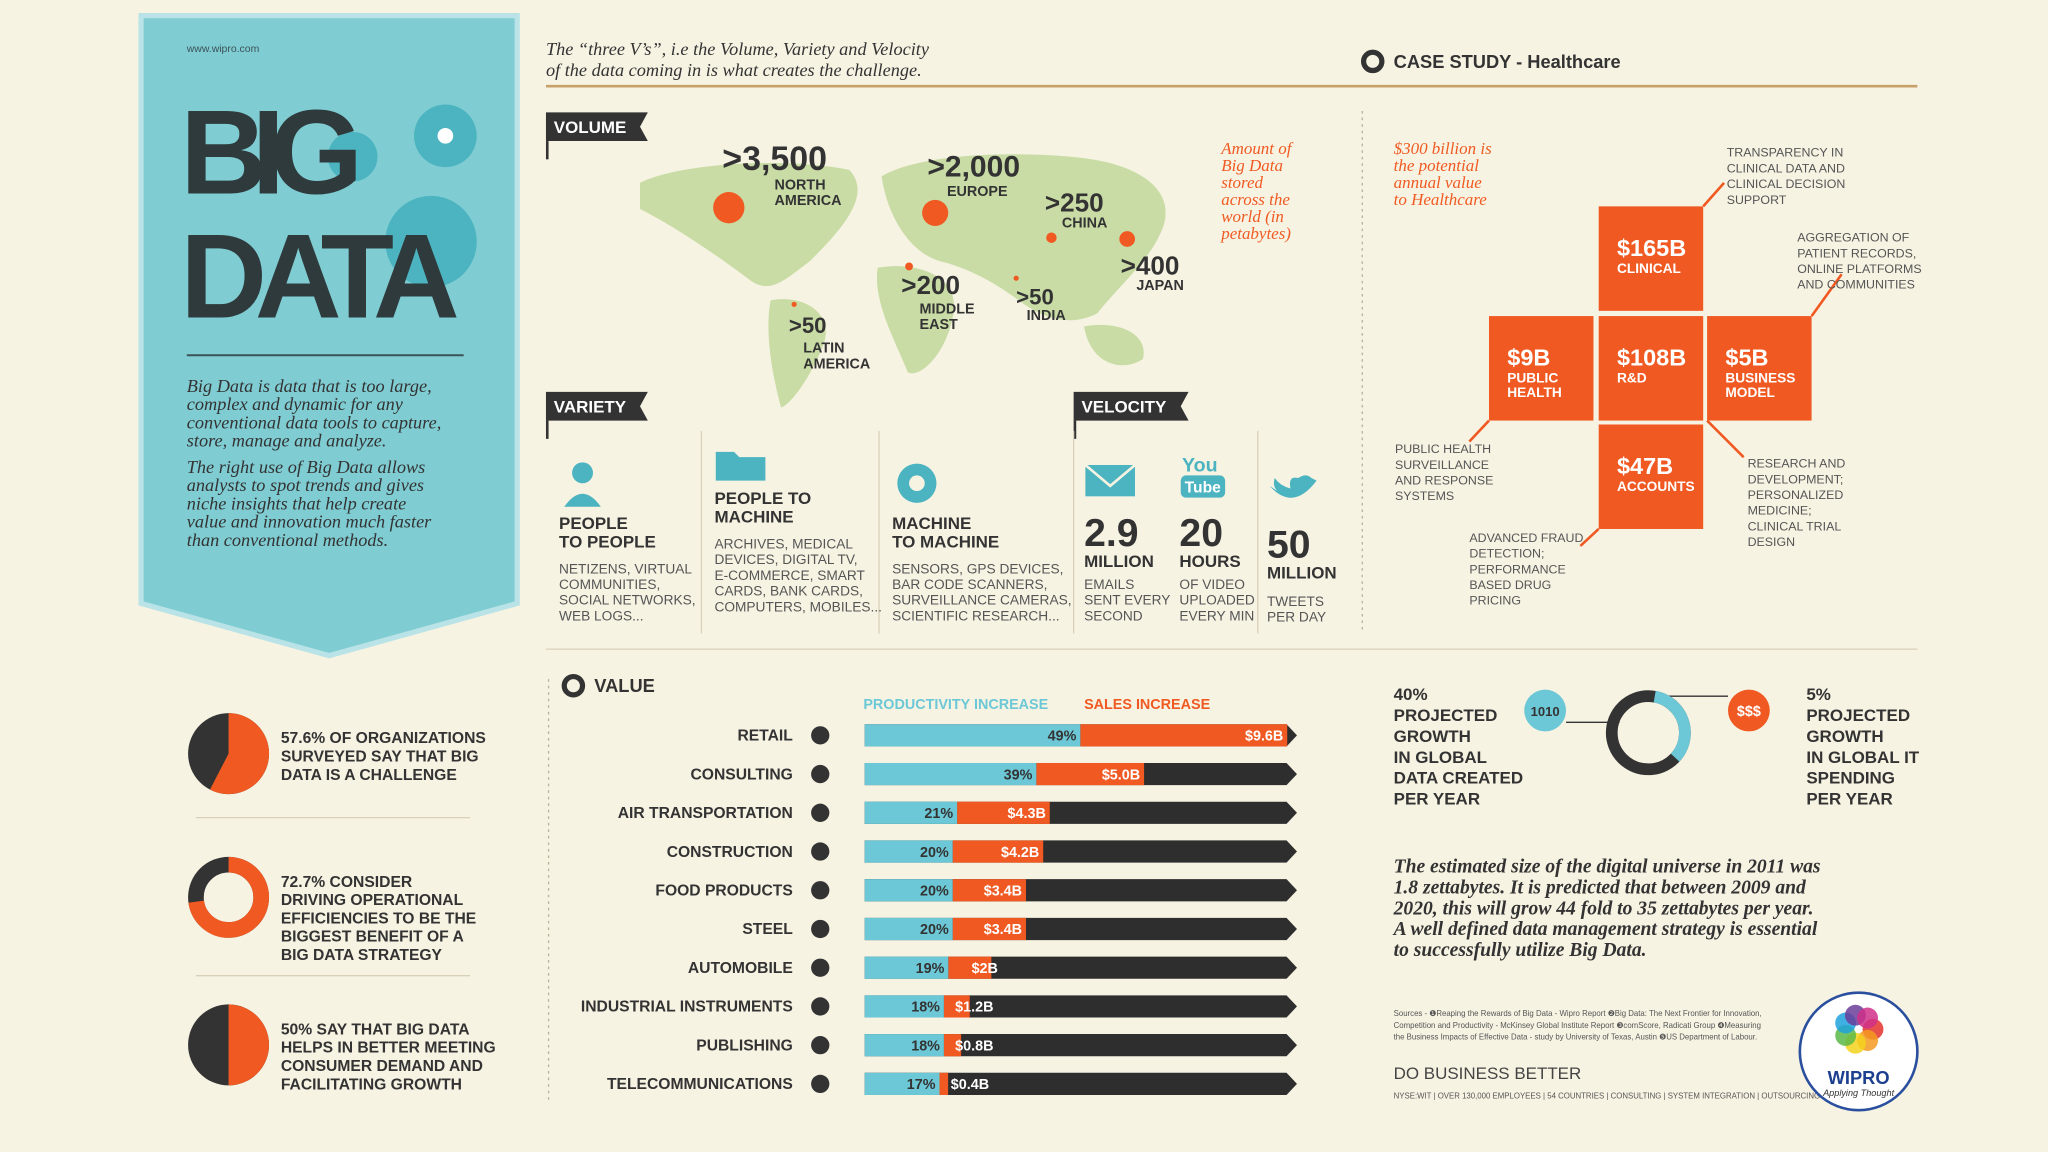 Image resolution: width=2048 pixels, height=1152 pixels. What do you see at coordinates (774, 159) in the screenshot?
I see `region-value: >3,500` at bounding box center [774, 159].